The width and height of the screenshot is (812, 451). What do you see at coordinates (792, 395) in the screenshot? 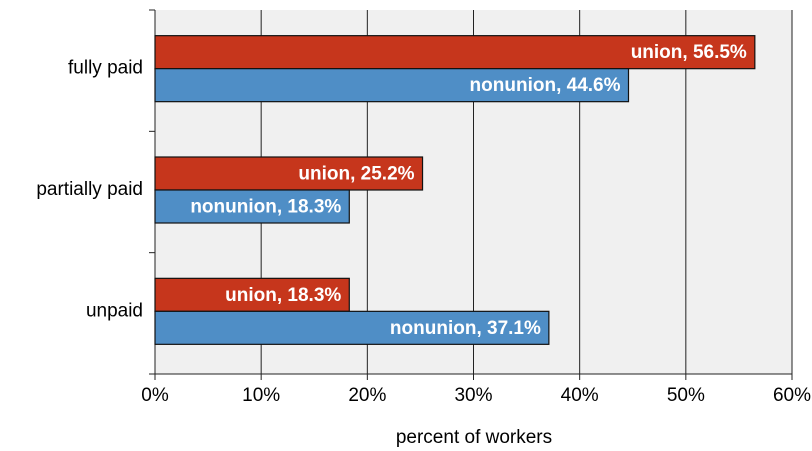
I see `x-tick-label: 60%` at bounding box center [792, 395].